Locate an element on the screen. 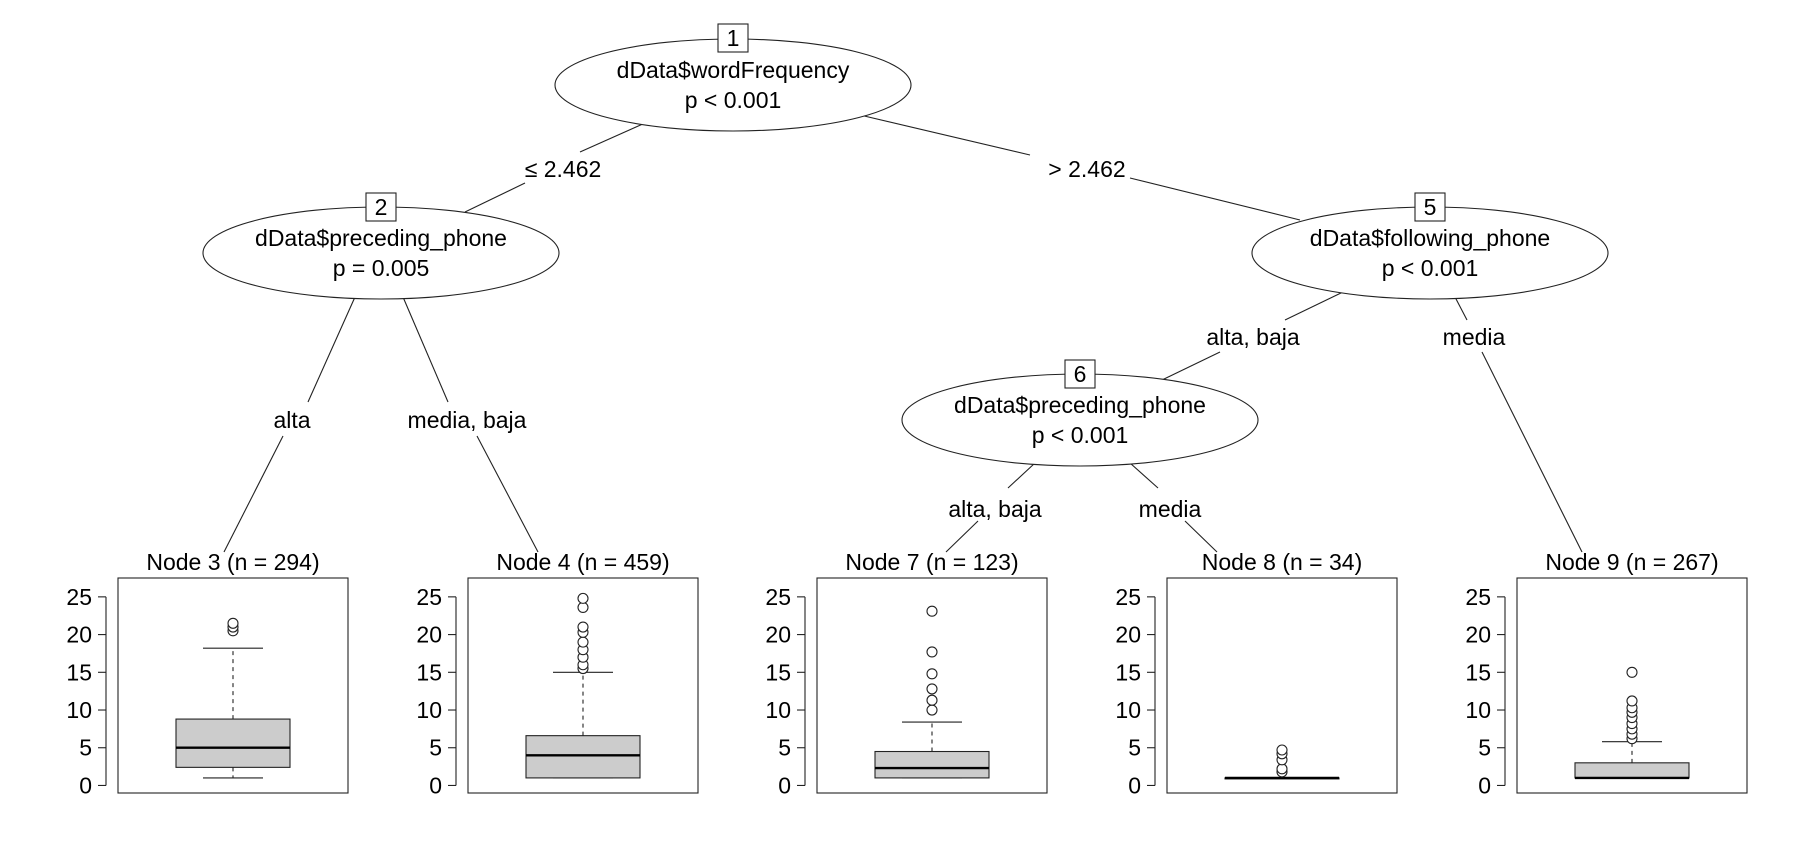  edge-line-6-7b is located at coordinates (962, 536).